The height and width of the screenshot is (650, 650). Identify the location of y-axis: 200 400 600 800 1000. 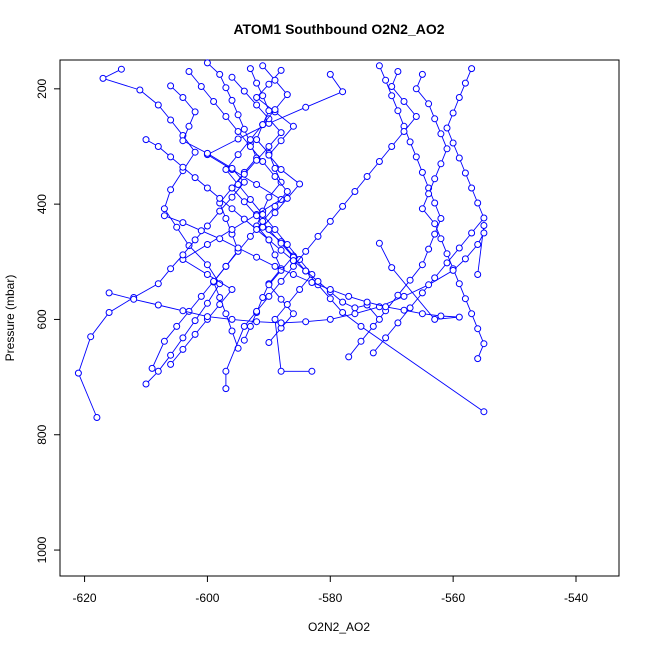
(47, 320).